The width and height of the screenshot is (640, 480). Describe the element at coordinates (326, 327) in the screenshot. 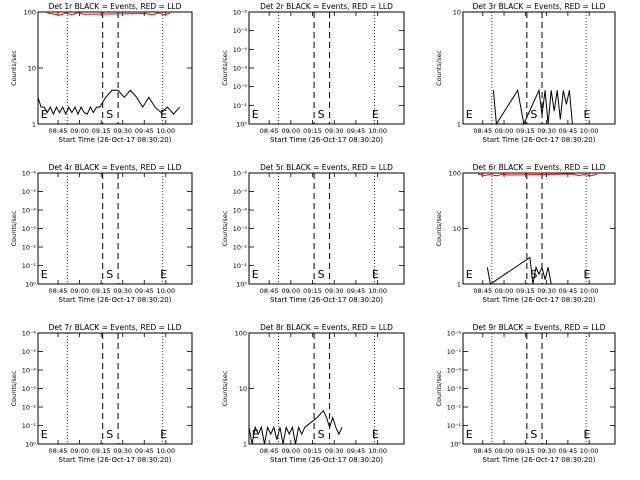

I see `panel-title: Det 8r BLACK = Events, RED = LLD` at that location.